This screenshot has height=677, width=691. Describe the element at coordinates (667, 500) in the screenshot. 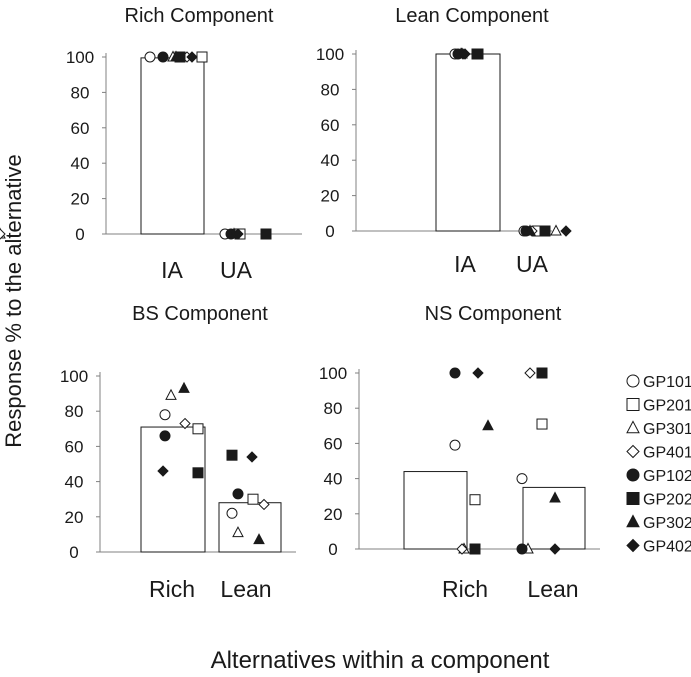

I see `legend-label: GP202` at that location.